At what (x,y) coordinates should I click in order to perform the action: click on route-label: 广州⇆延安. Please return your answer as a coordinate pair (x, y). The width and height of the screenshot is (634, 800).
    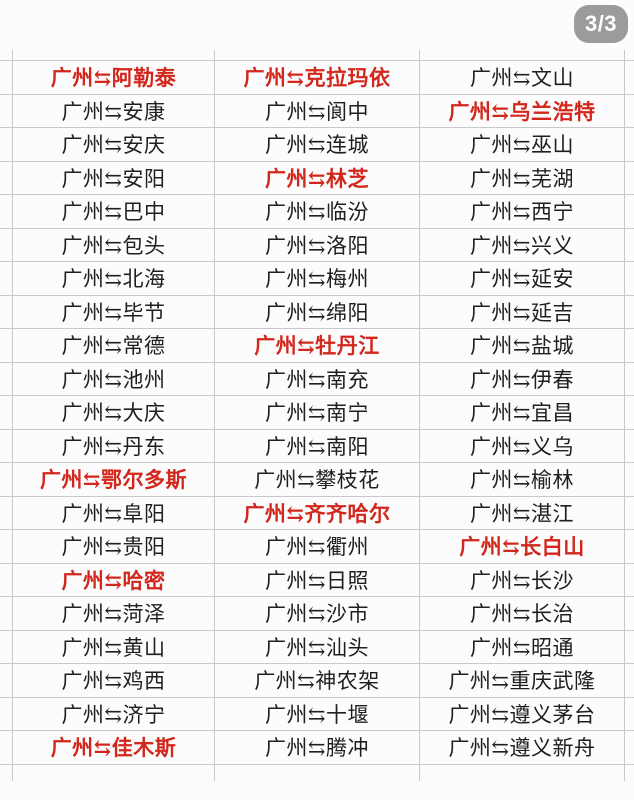
    Looking at the image, I should click on (522, 279).